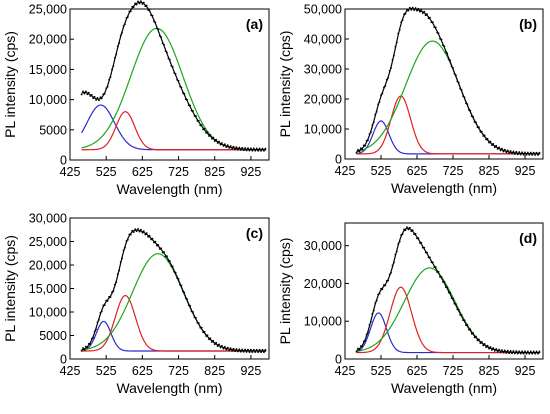 The image size is (550, 414). What do you see at coordinates (525, 371) in the screenshot?
I see `x-tick-label: 925` at bounding box center [525, 371].